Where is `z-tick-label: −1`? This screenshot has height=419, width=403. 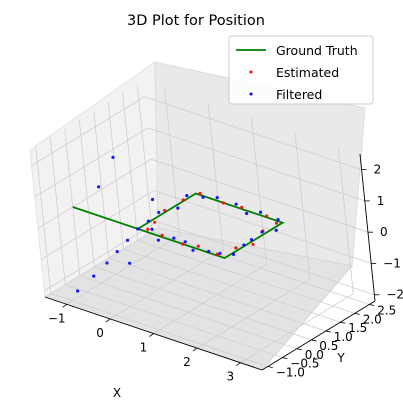 z-tick-label: −1 is located at coordinates (392, 263).